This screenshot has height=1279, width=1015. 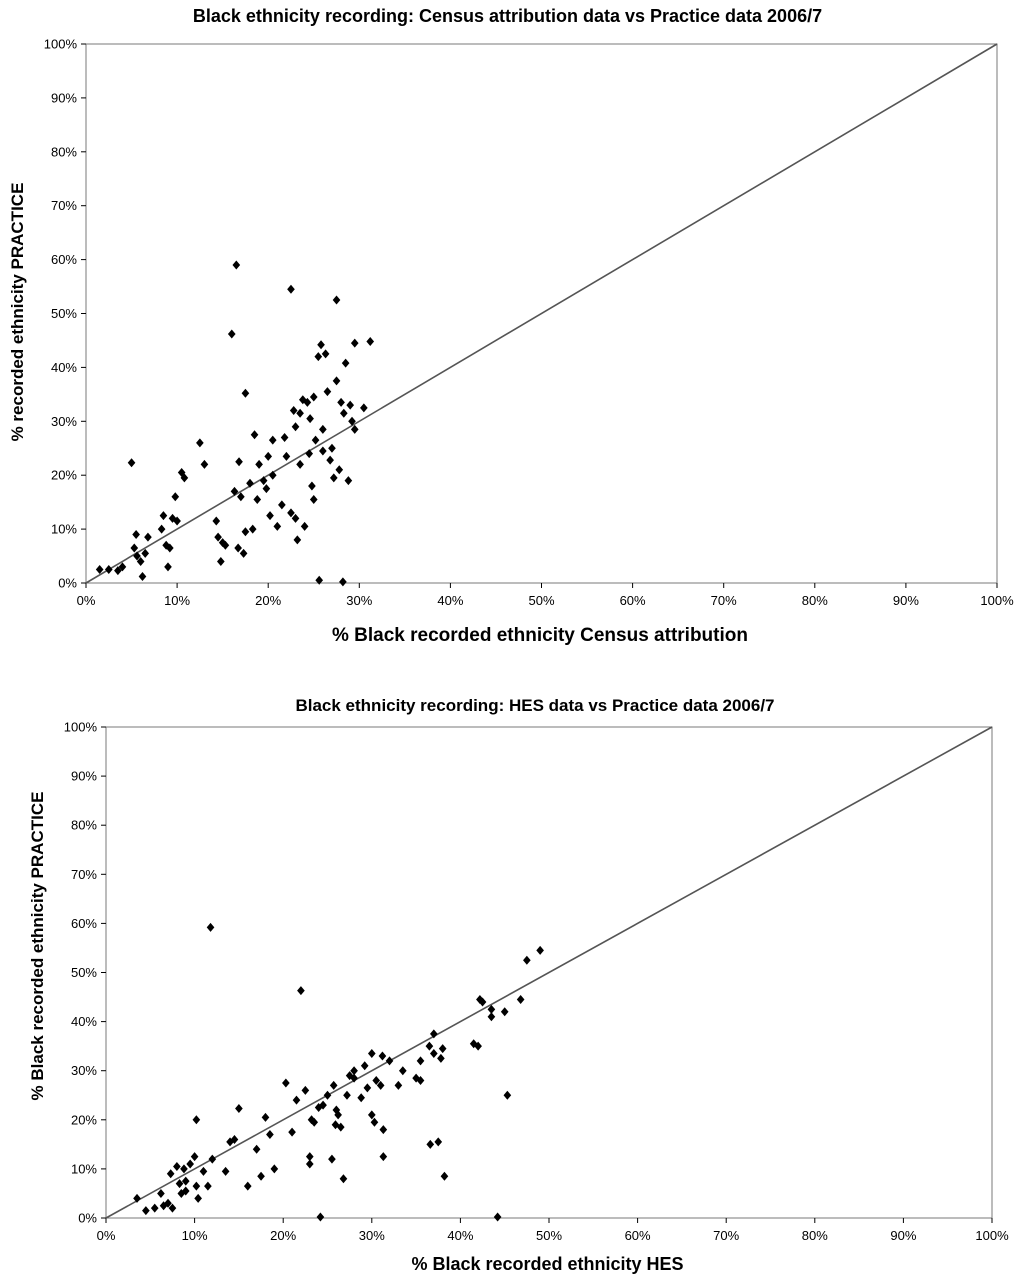 I want to click on x-tick-label: 10%, so click(x=195, y=1235).